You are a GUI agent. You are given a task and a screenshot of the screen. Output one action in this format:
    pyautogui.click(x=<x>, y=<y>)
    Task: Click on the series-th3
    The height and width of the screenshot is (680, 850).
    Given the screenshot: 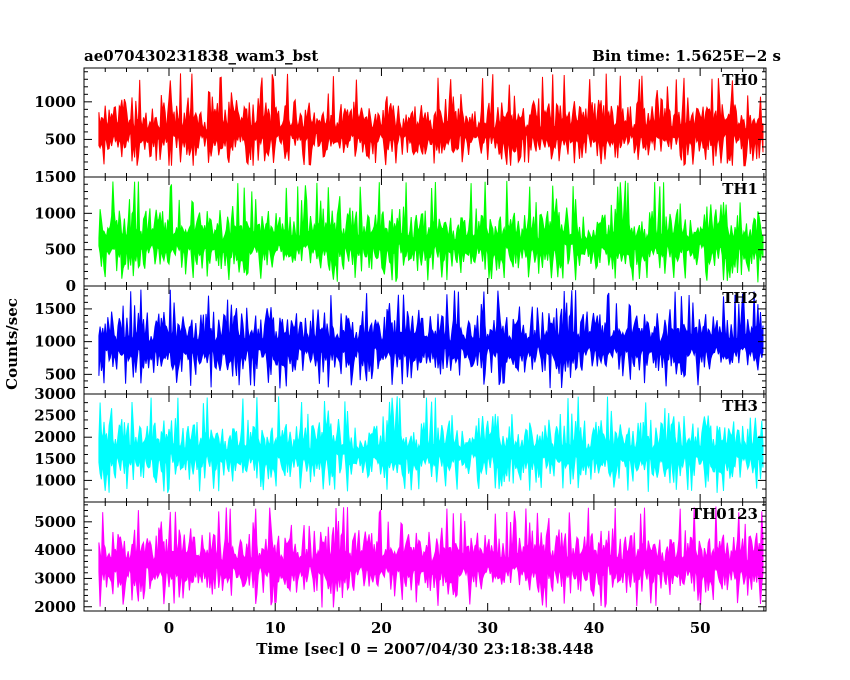 What is the action you would take?
    pyautogui.click(x=431, y=444)
    